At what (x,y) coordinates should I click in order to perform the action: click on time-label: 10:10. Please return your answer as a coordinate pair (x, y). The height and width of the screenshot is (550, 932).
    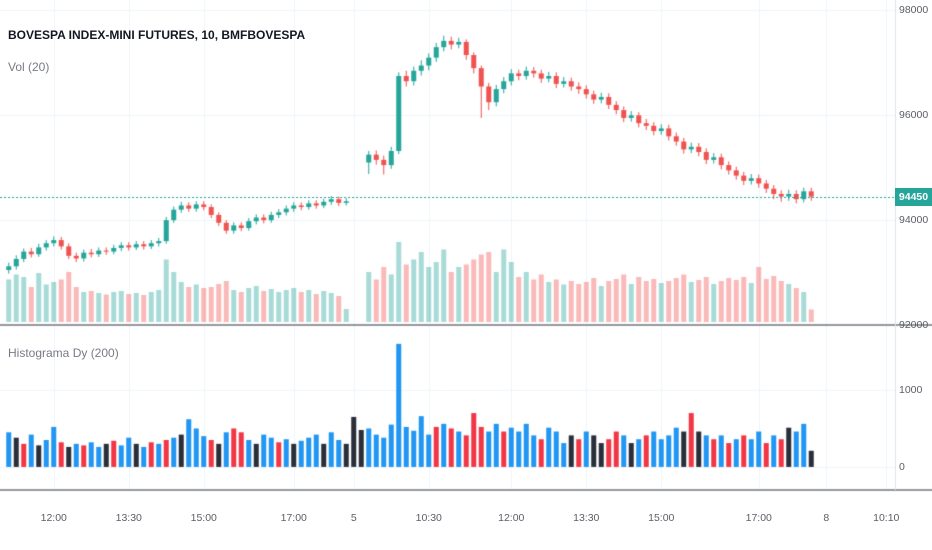
    Looking at the image, I should click on (886, 518).